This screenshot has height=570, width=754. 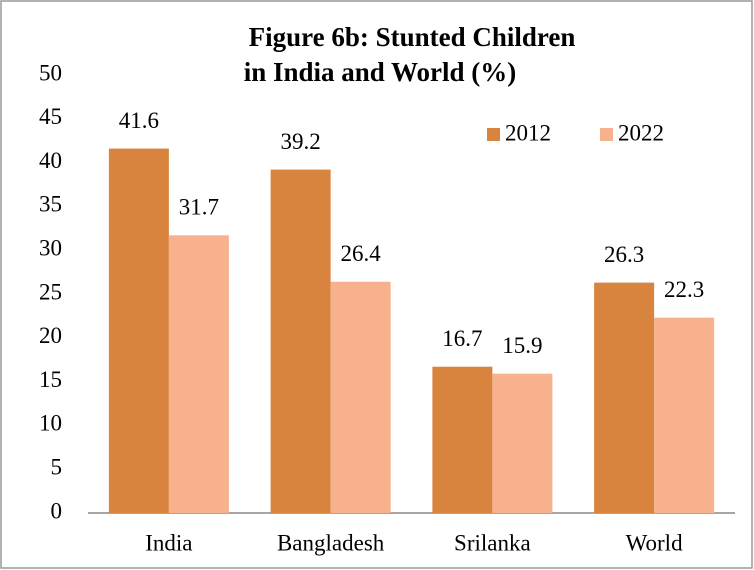 What do you see at coordinates (380, 72) in the screenshot?
I see `chart-title: in India and World (%)` at bounding box center [380, 72].